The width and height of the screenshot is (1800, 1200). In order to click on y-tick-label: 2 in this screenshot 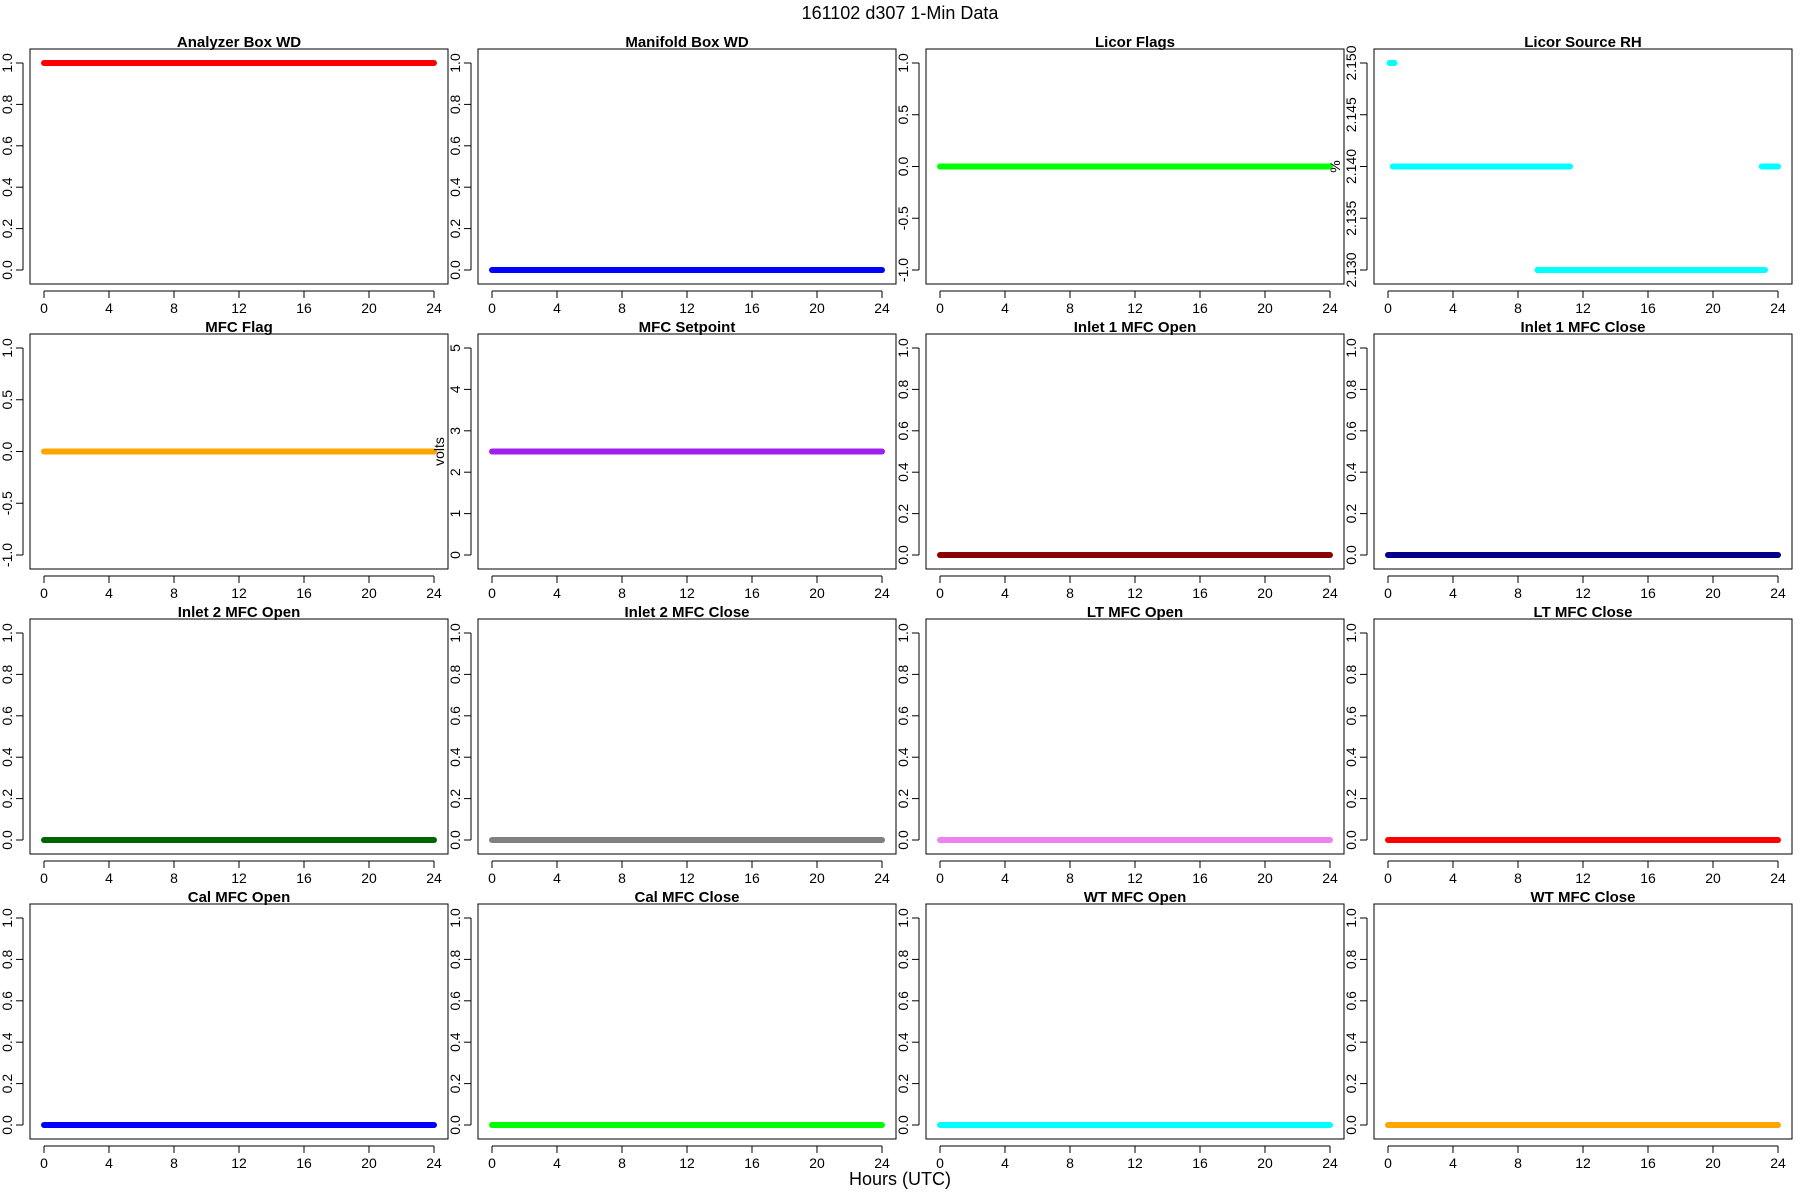, I will do `click(455, 472)`.